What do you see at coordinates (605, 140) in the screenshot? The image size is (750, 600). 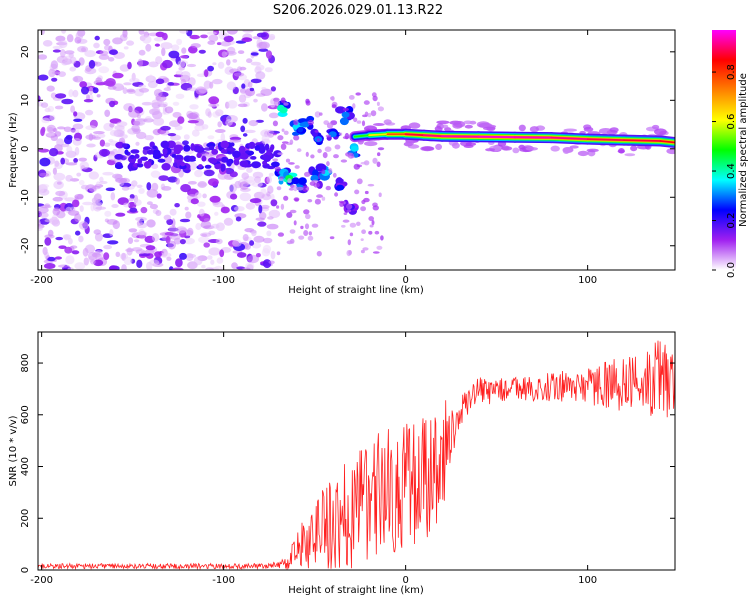 I see `ridge-segment` at bounding box center [605, 140].